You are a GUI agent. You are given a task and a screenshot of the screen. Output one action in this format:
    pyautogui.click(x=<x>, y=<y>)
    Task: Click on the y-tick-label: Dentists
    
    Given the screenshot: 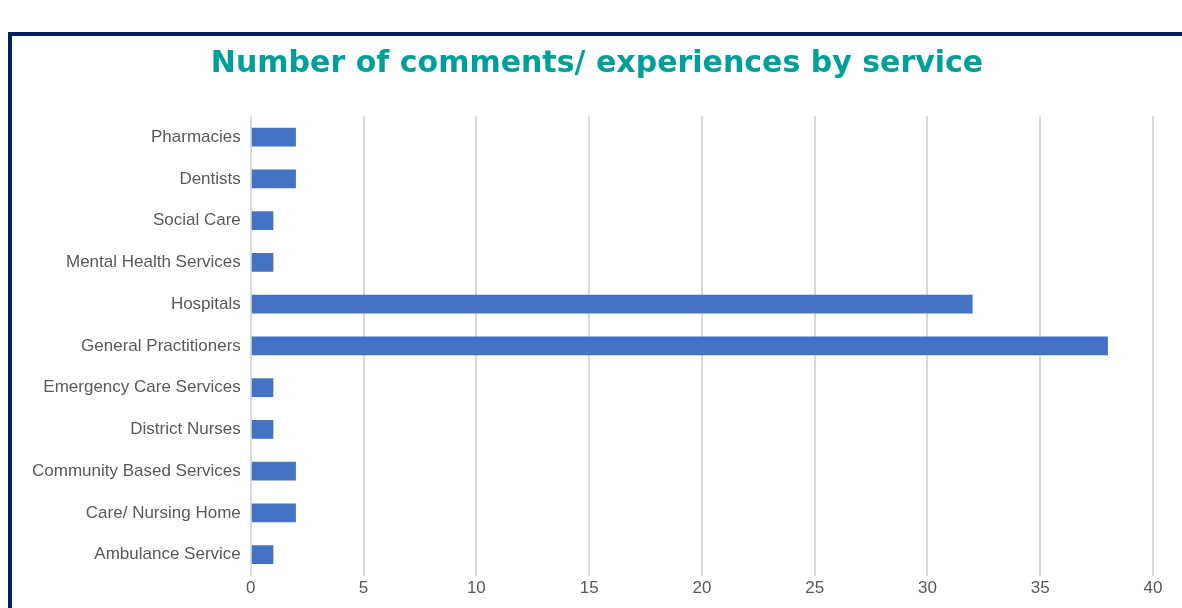 What is the action you would take?
    pyautogui.click(x=210, y=178)
    